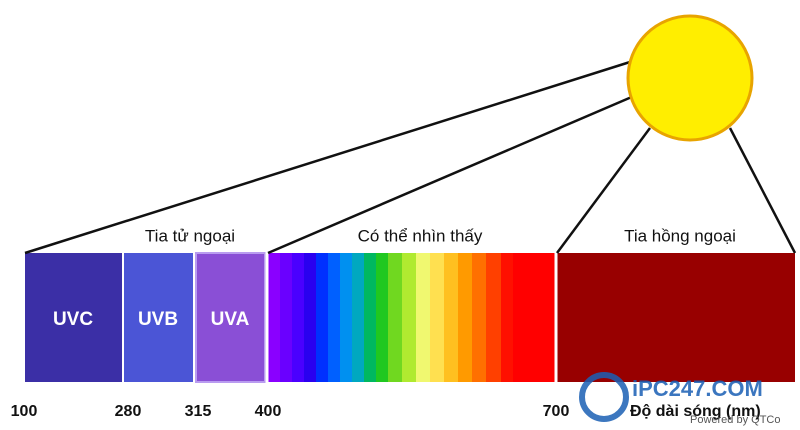 The height and width of the screenshot is (430, 800). What do you see at coordinates (697, 388) in the screenshot?
I see `watermark-brand: iPC247.COM` at bounding box center [697, 388].